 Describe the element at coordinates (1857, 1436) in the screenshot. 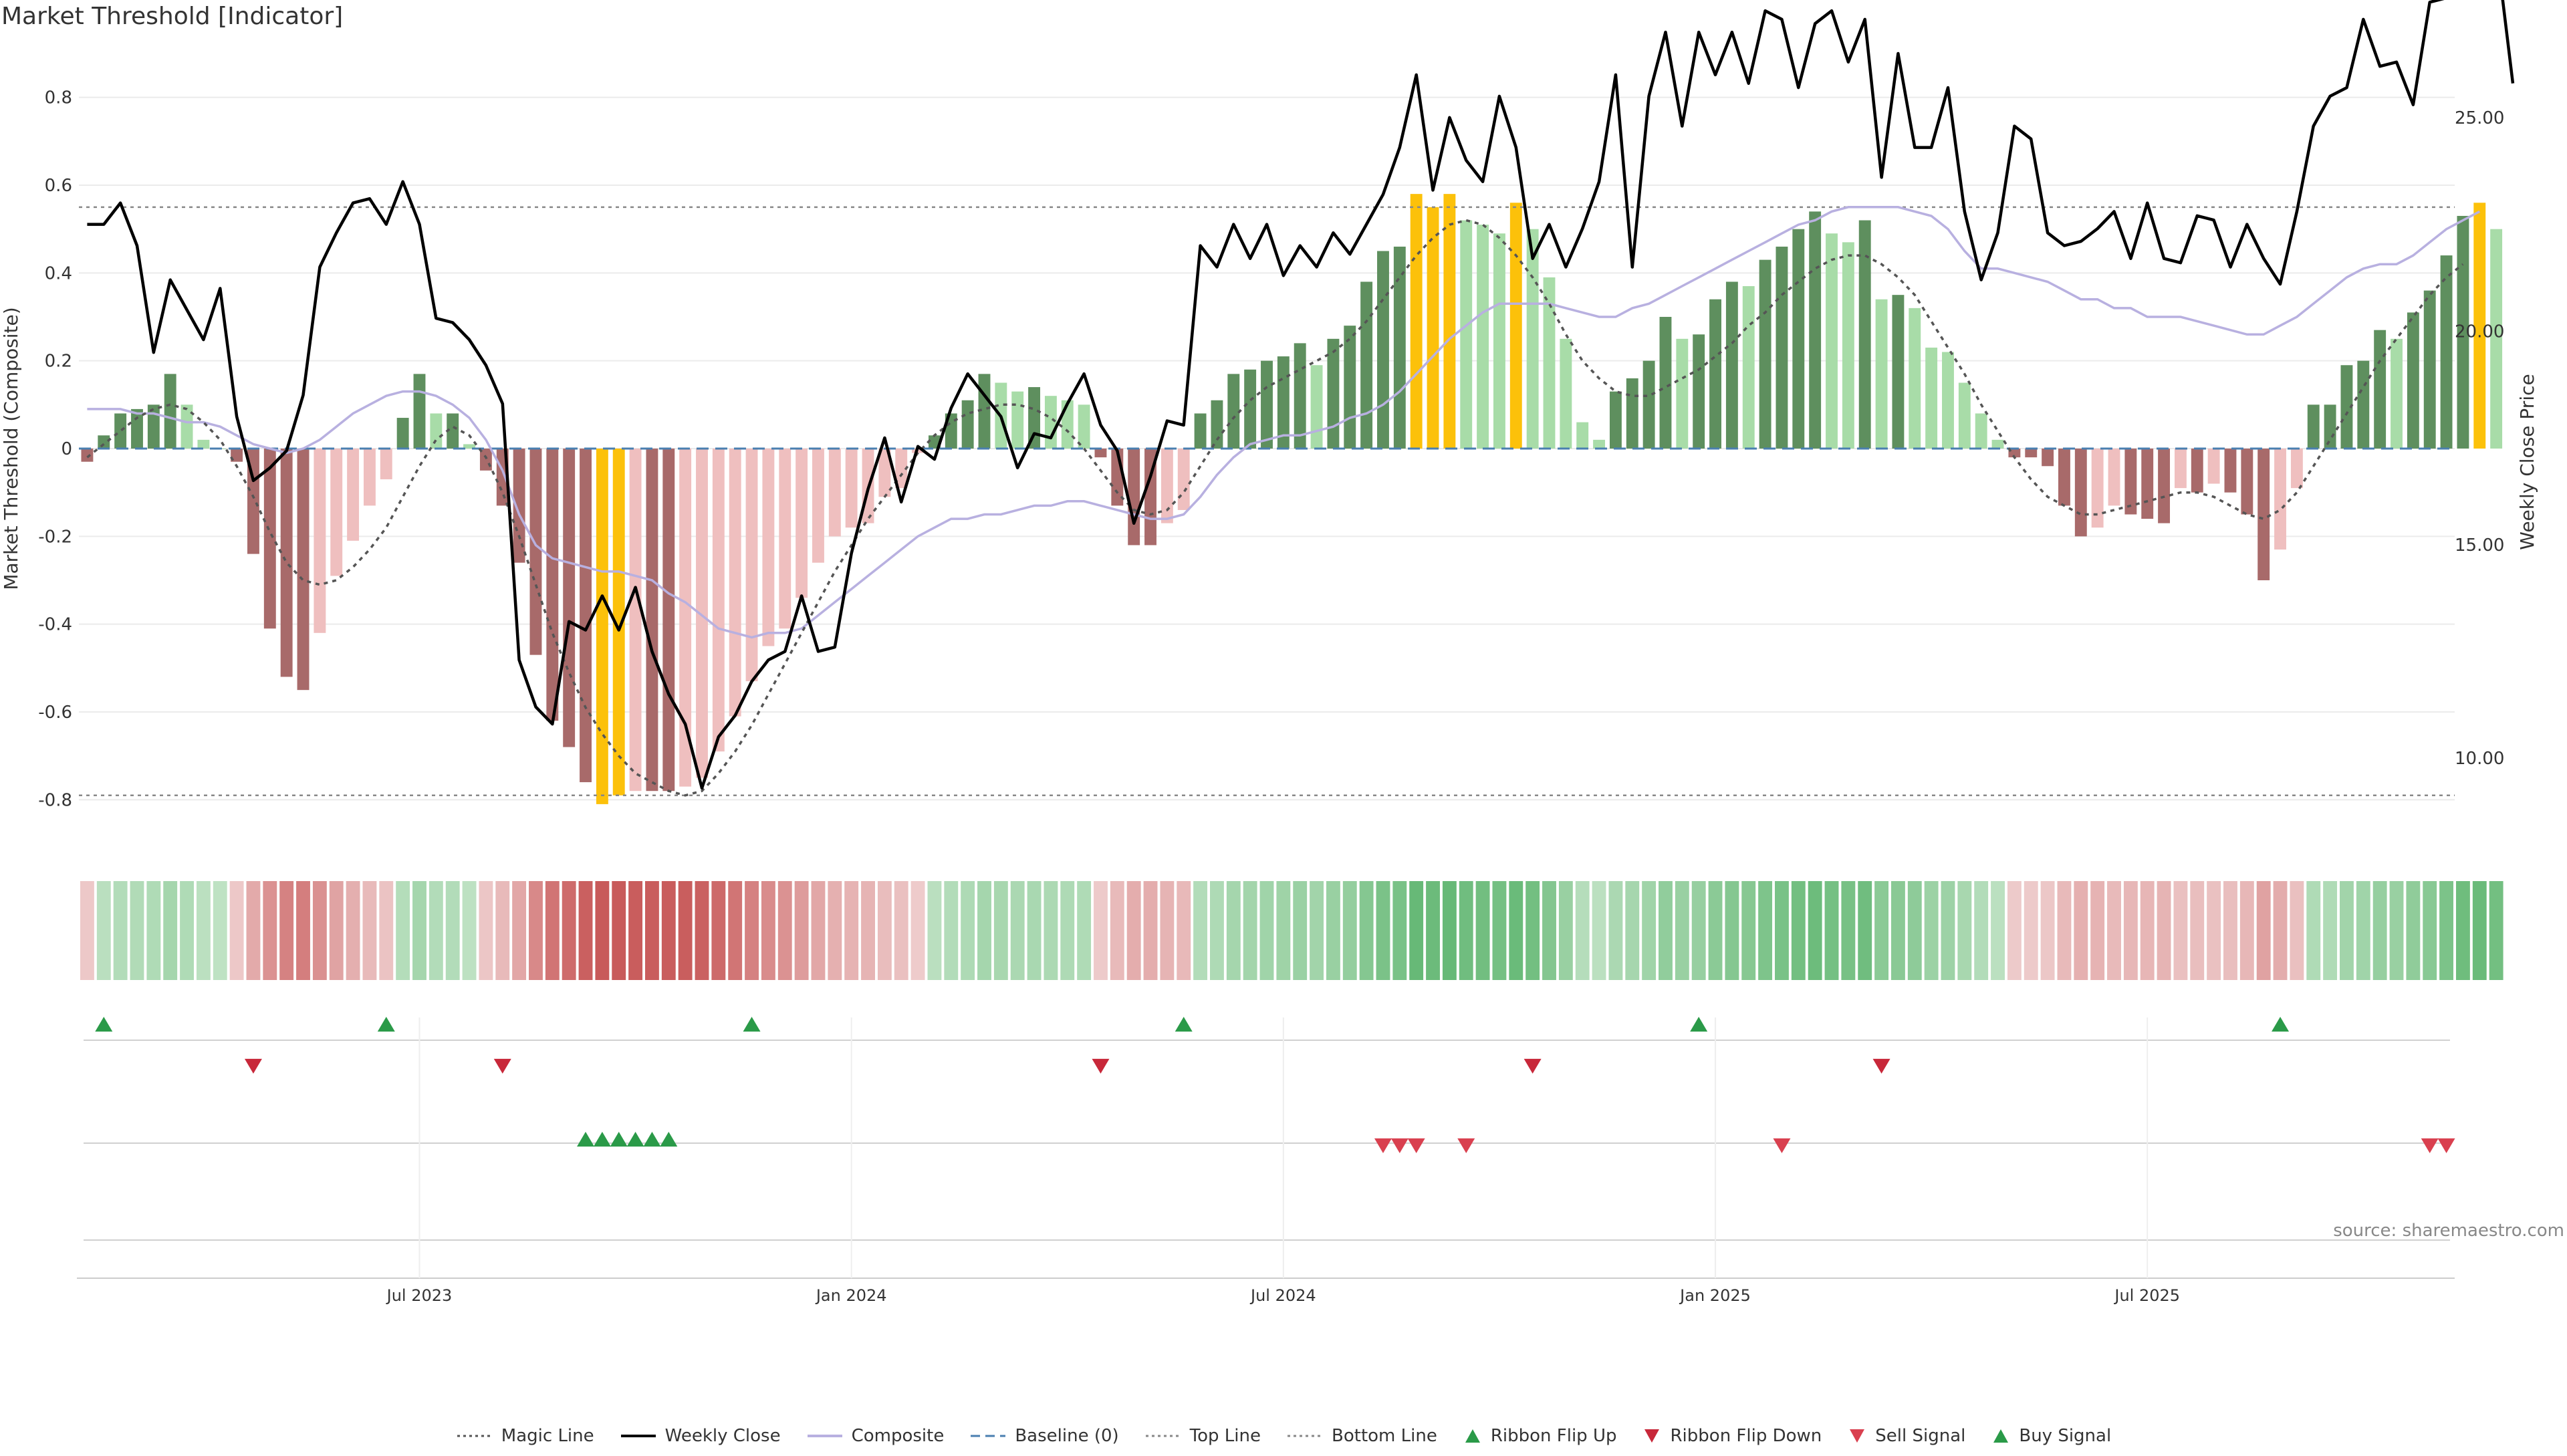

I see `legend-triangle-down-icon` at that location.